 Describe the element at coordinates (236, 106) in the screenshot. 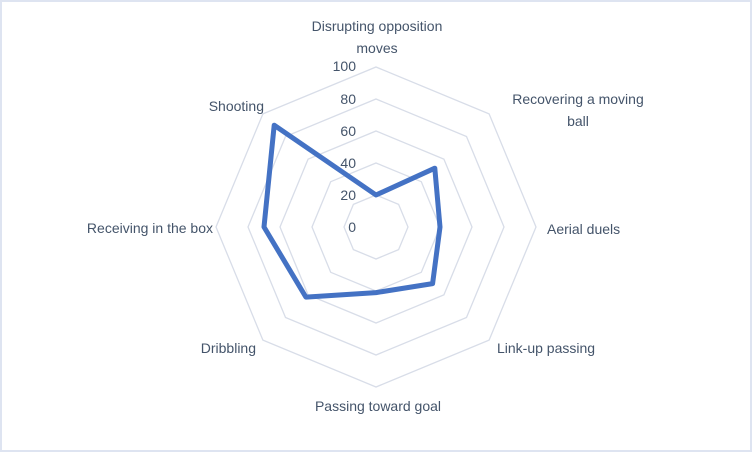

I see `category-label-shooting: Shooting` at that location.